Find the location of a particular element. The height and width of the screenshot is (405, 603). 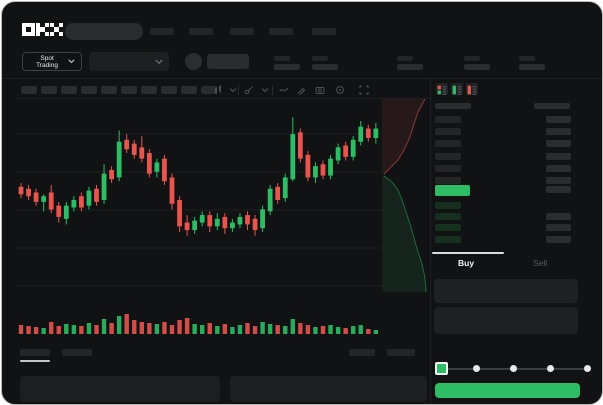

active-tab-underline is located at coordinates (35, 361).